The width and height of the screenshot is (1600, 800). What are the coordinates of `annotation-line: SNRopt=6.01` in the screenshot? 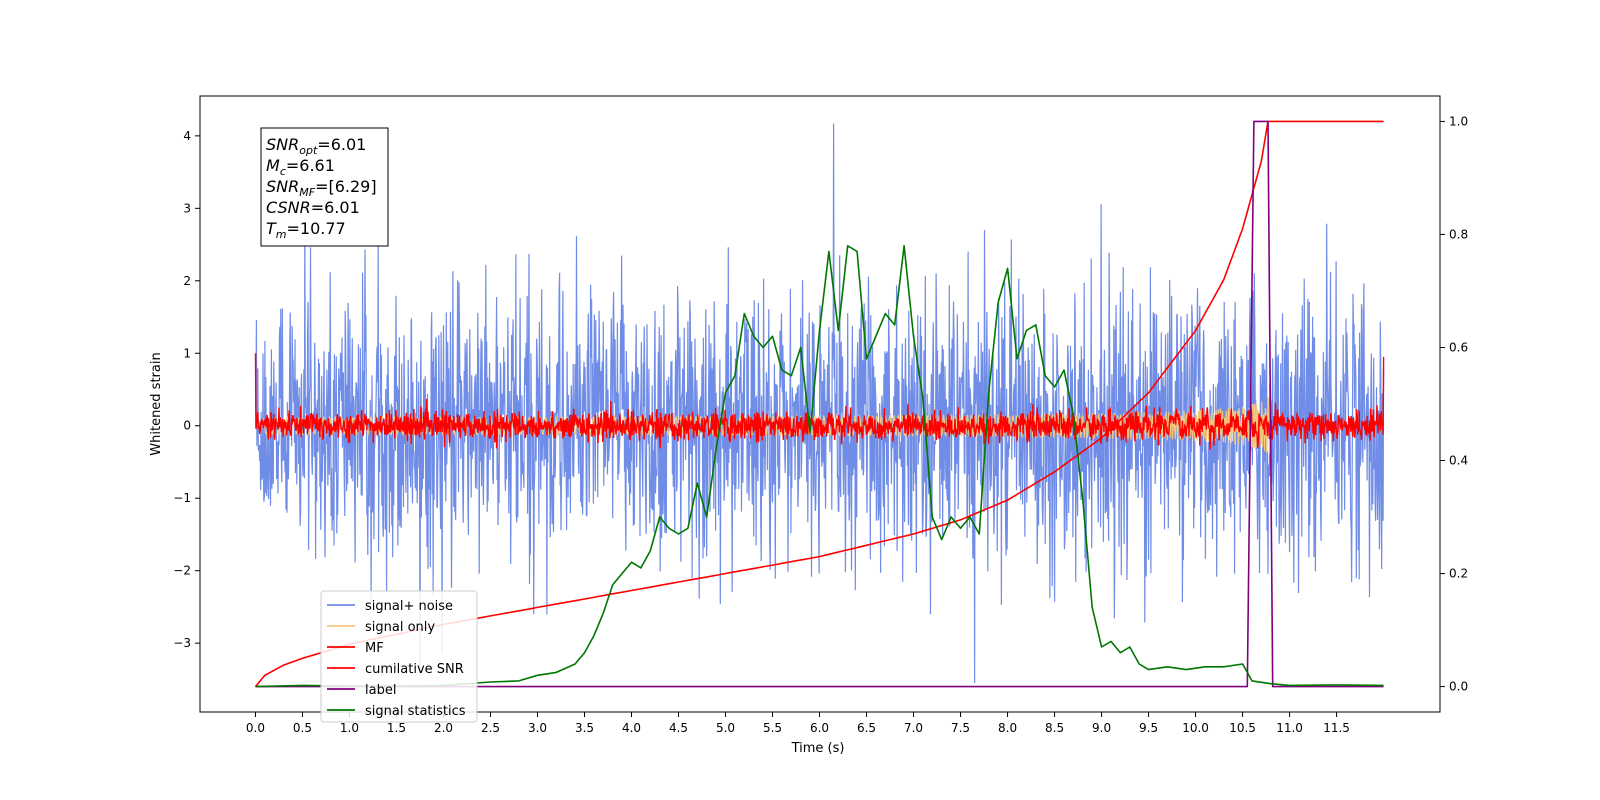 It's located at (316, 146).